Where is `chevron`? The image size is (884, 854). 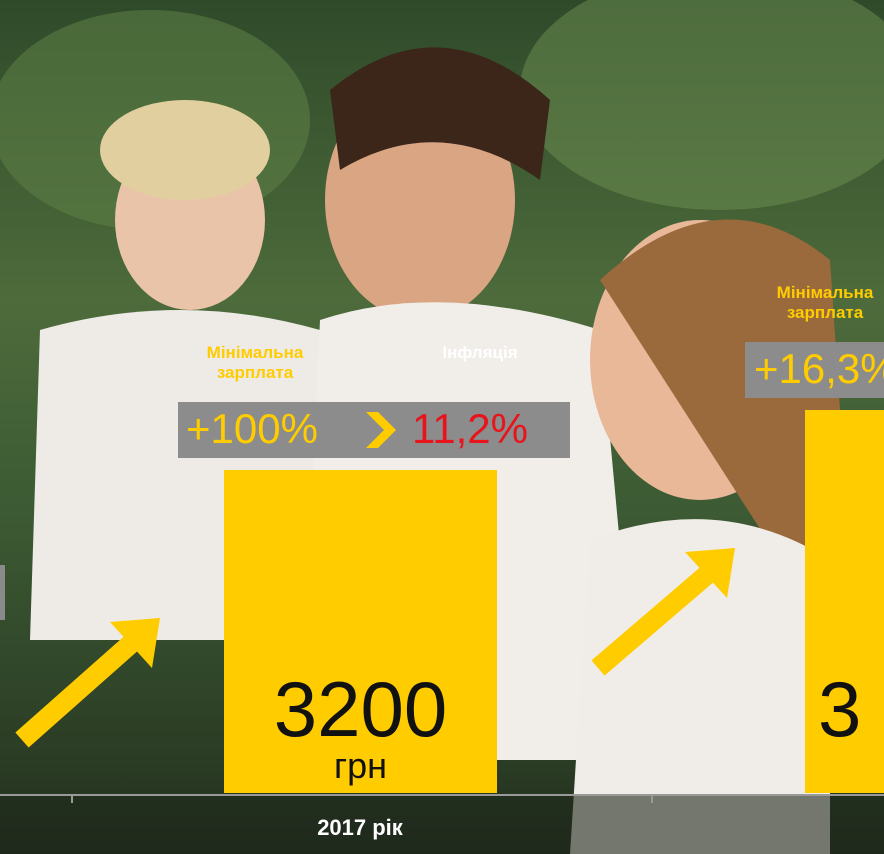
chevron is located at coordinates (381, 430).